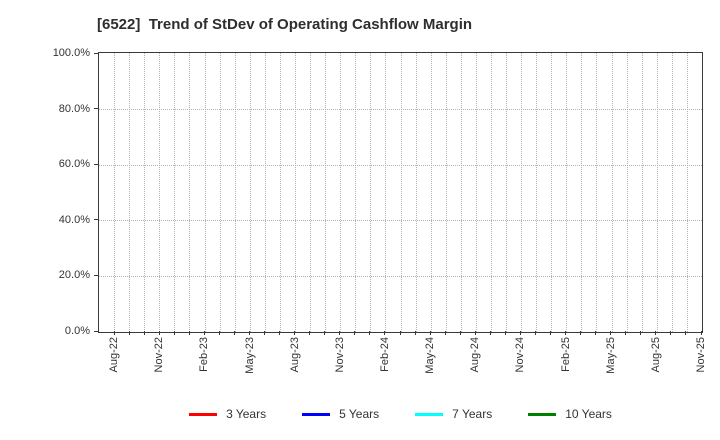 The image size is (720, 440). What do you see at coordinates (74, 219) in the screenshot?
I see `y-tick-label: 40.0%` at bounding box center [74, 219].